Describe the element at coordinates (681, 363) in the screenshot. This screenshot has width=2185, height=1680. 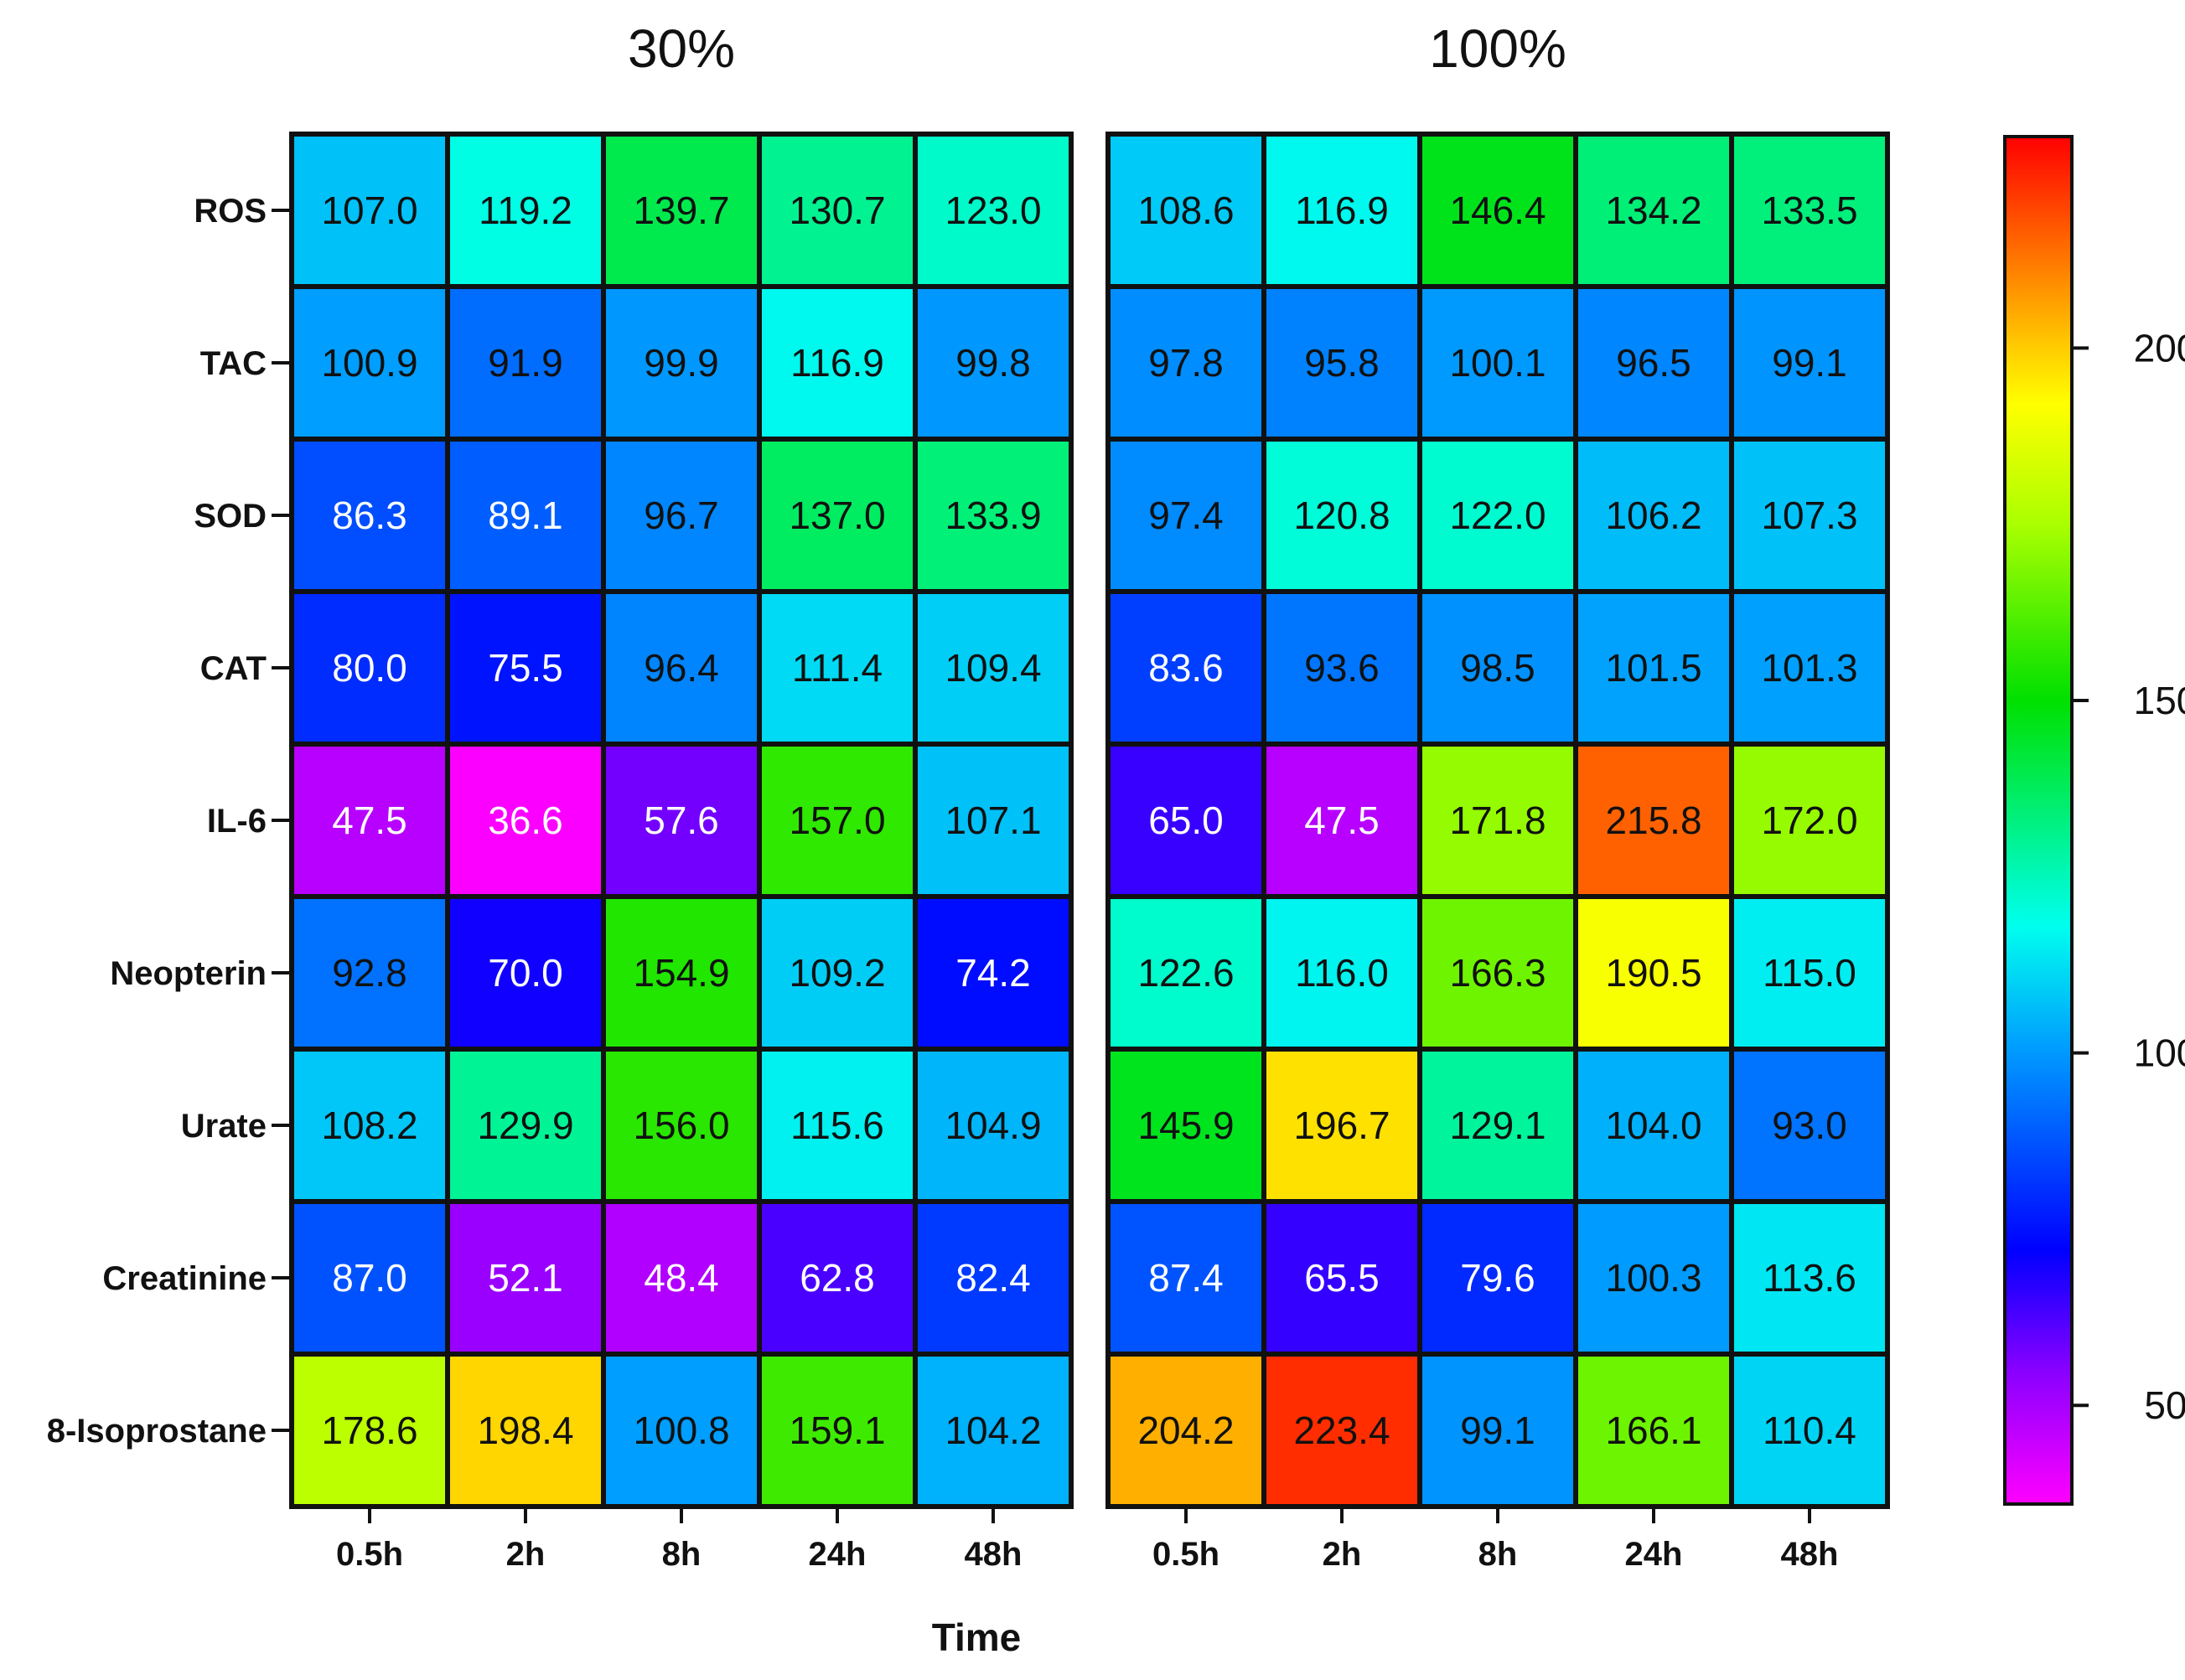
I see `cell-value-label: 99.9` at that location.